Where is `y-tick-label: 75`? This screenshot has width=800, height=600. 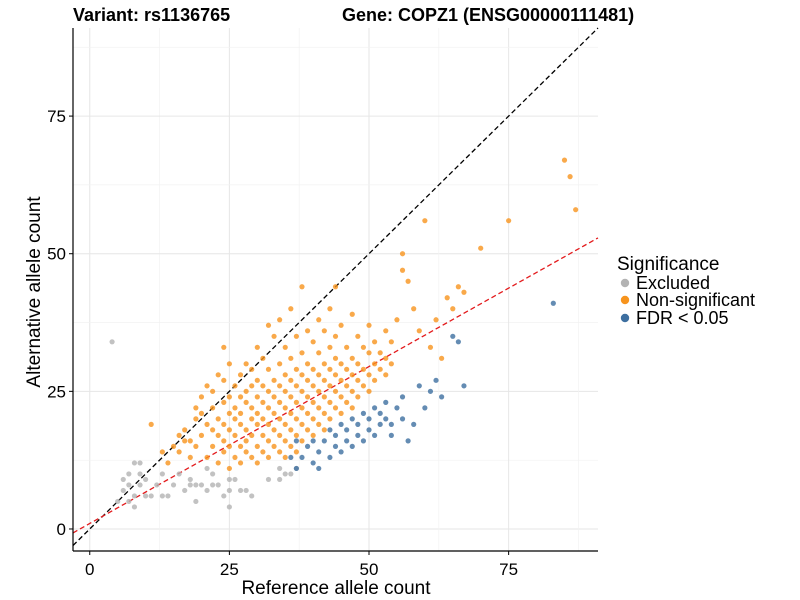 y-tick-label: 75 is located at coordinates (56, 116).